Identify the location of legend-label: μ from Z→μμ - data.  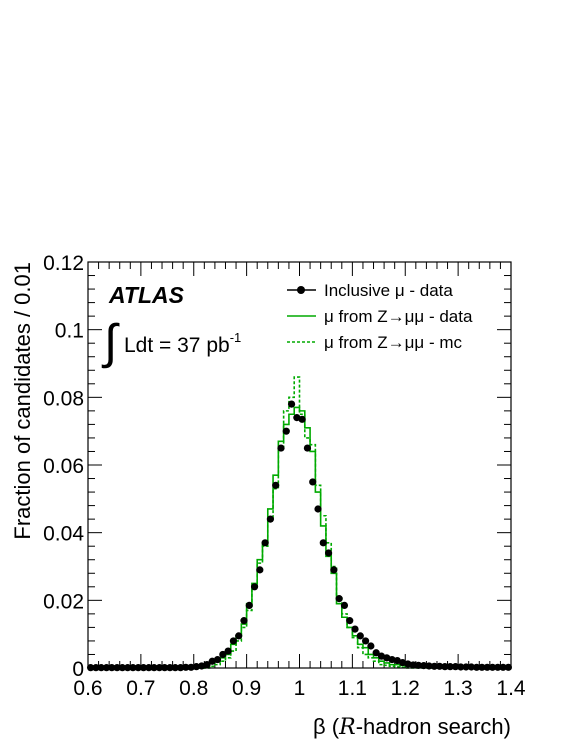
(398, 316).